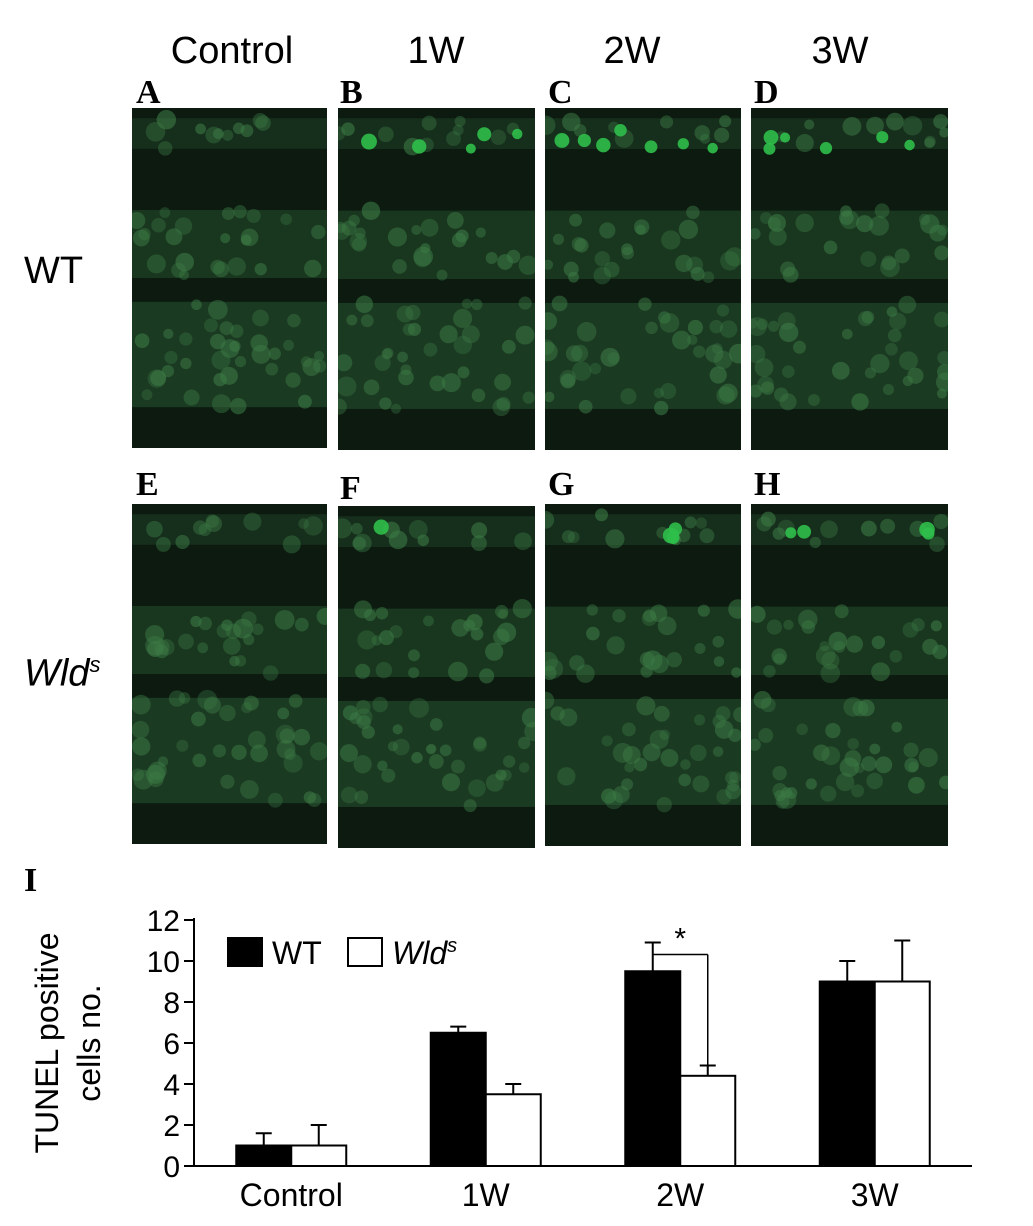  I want to click on bar-wlds-1w, so click(513, 1130).